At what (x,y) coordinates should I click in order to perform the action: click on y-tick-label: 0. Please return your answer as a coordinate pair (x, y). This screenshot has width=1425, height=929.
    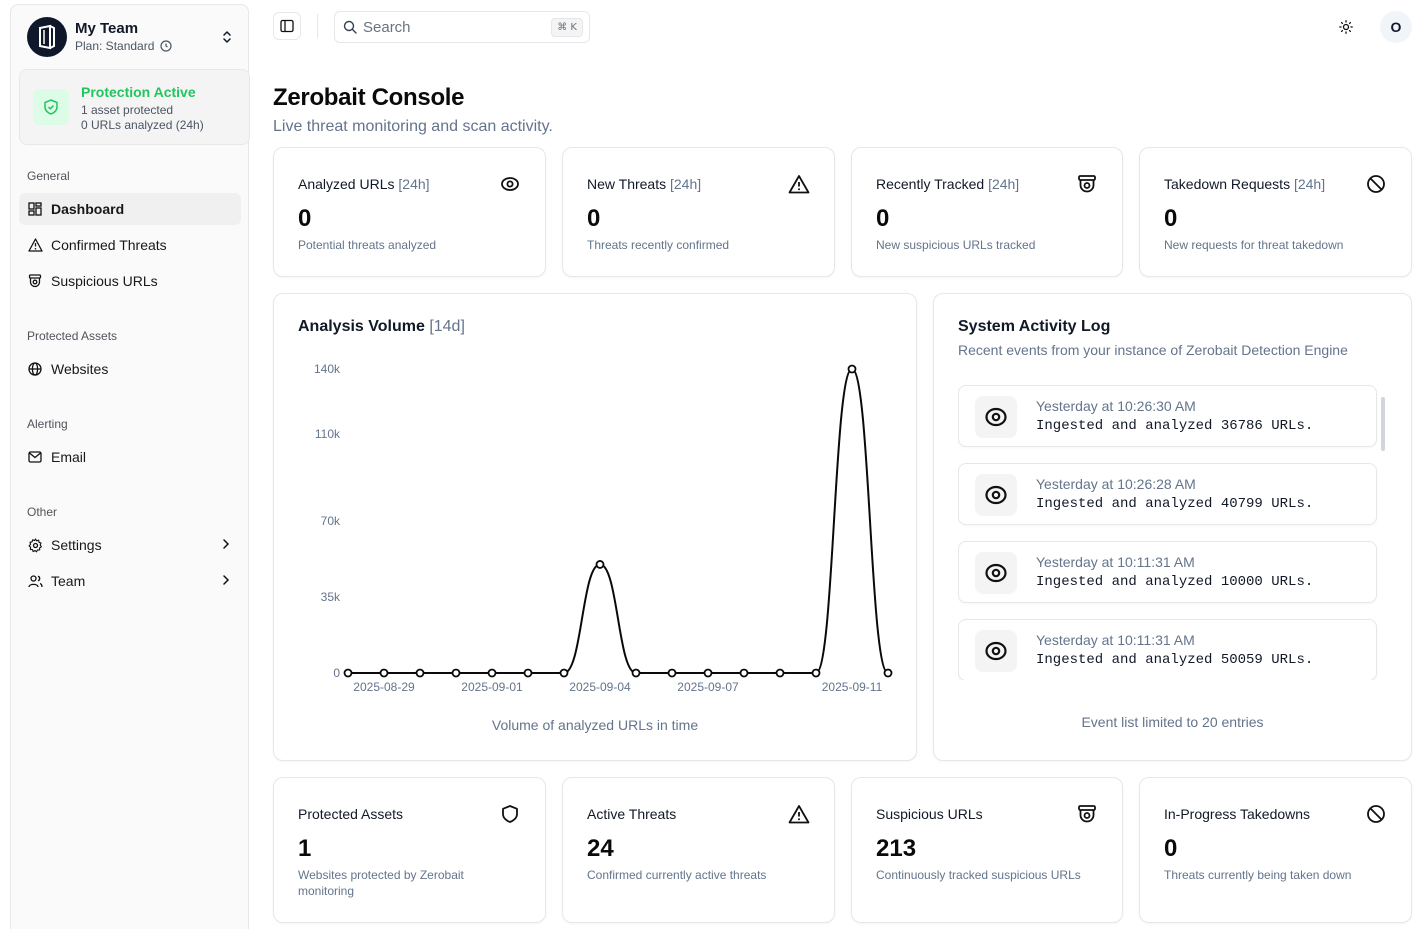
    Looking at the image, I should click on (336, 673).